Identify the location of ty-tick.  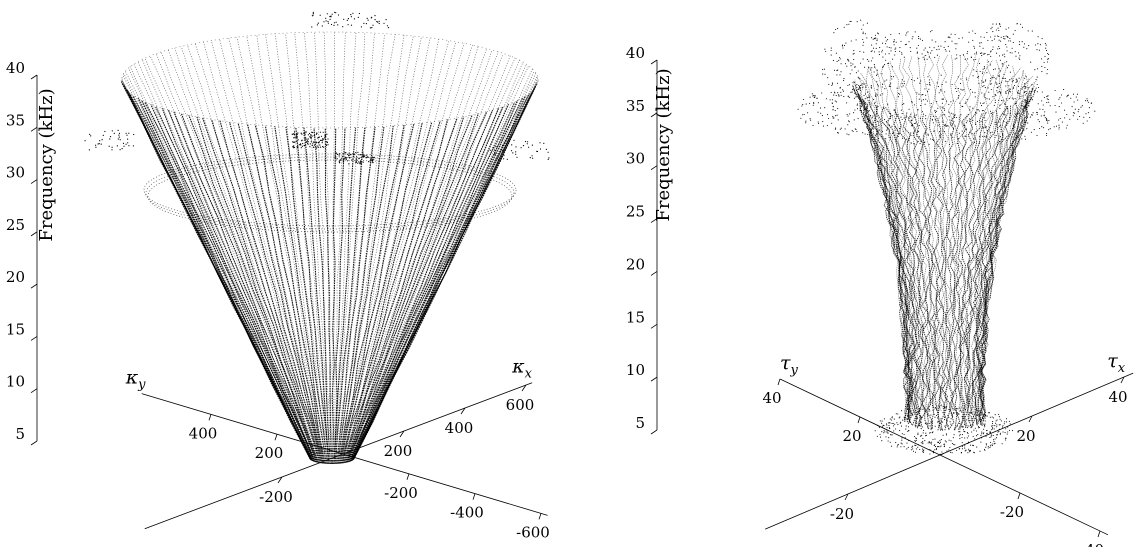
(1019, 496).